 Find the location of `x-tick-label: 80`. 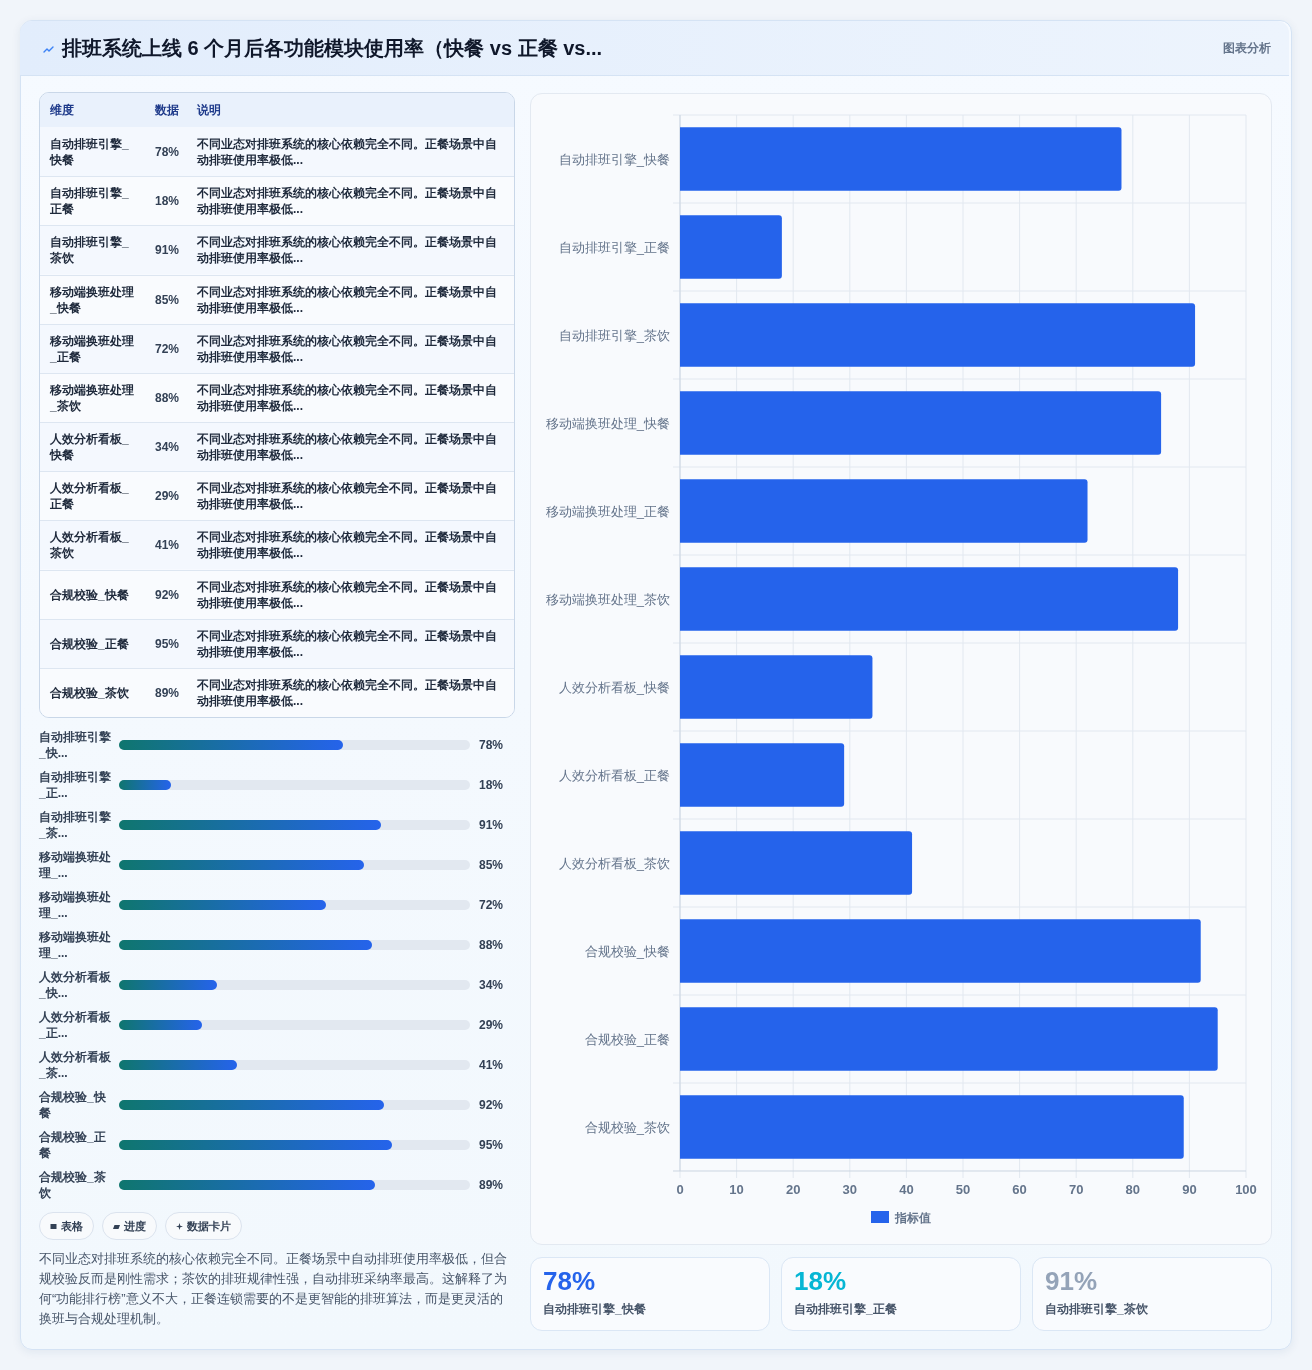

x-tick-label: 80 is located at coordinates (1133, 1189).